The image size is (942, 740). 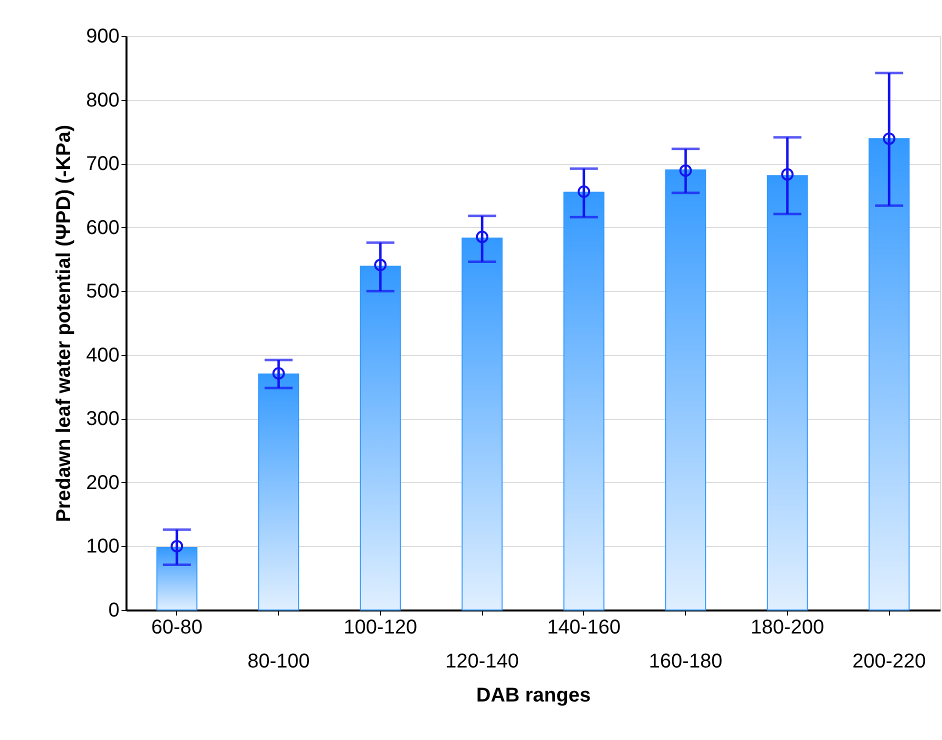 I want to click on x-tick-label: 140-160, so click(x=584, y=627).